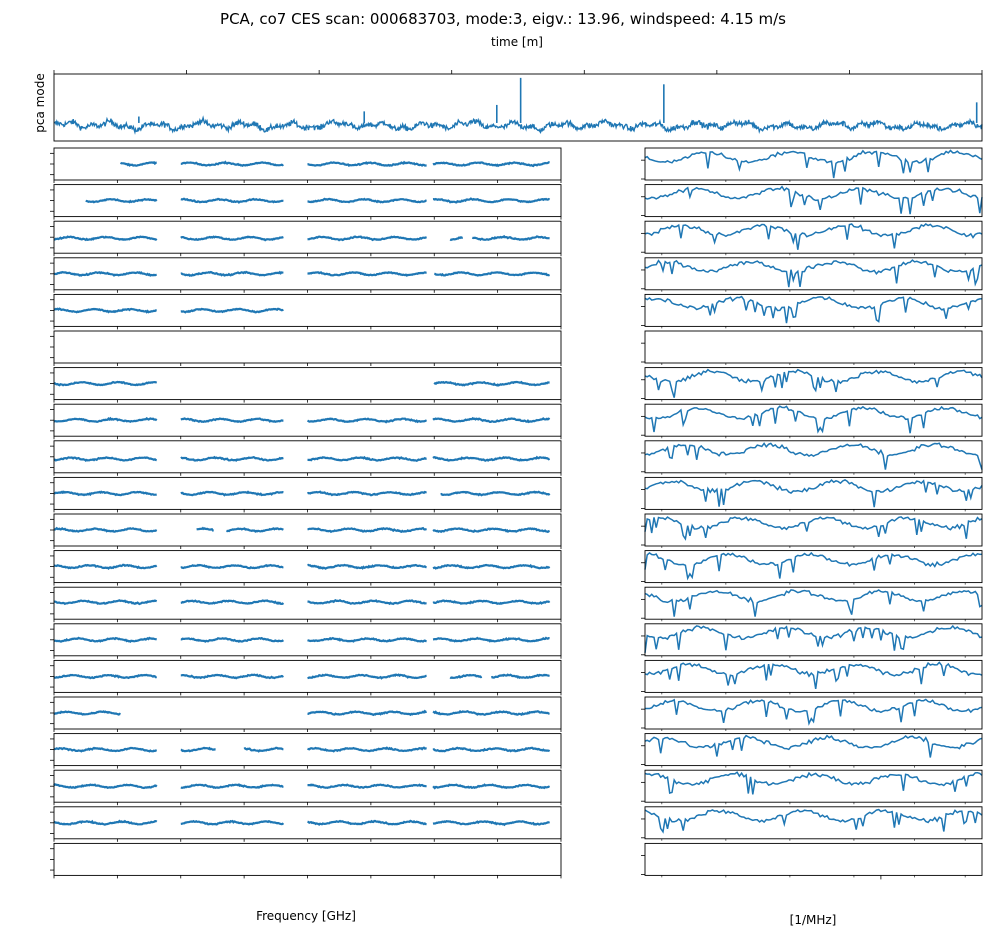 The width and height of the screenshot is (1001, 937). I want to click on feed-6-freq-frame, so click(307, 347).